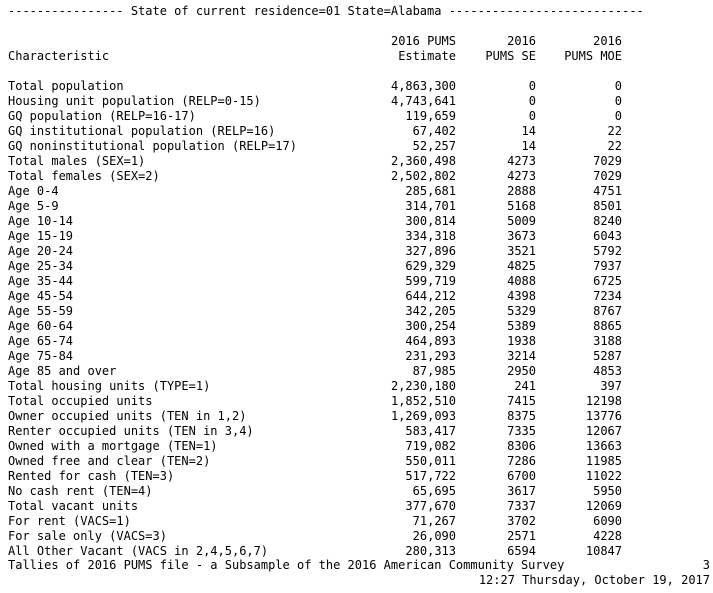 The width and height of the screenshot is (713, 593). What do you see at coordinates (521, 491) in the screenshot?
I see `row-se: 3617` at bounding box center [521, 491].